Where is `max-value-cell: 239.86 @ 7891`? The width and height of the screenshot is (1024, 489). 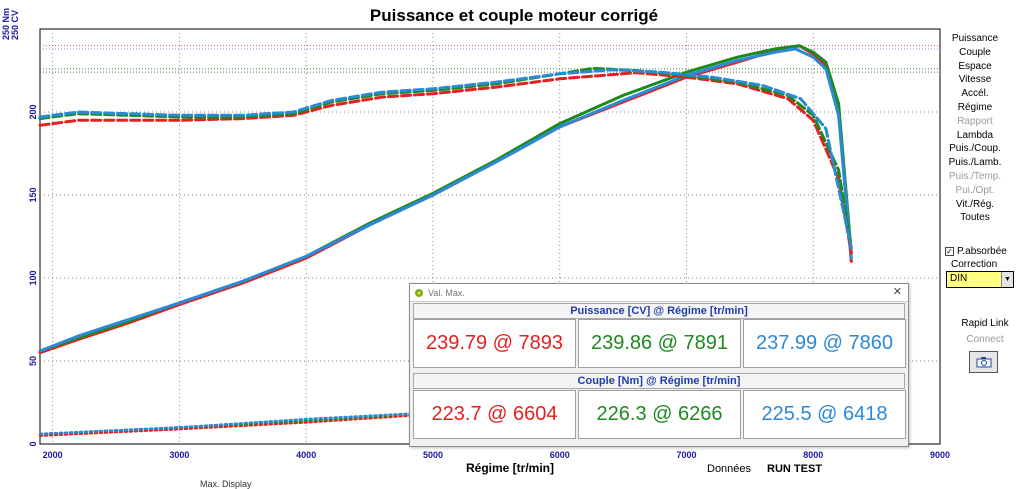 max-value-cell: 239.86 @ 7891 is located at coordinates (659, 343).